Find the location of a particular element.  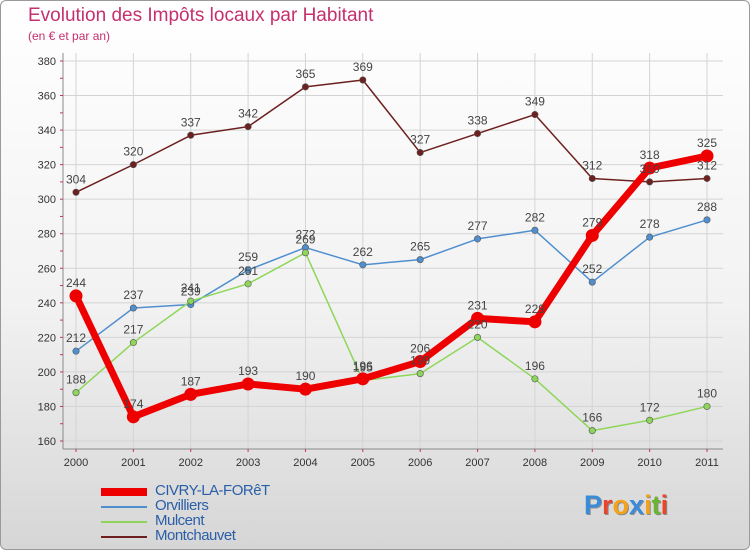

x-tick-label: 2010 is located at coordinates (649, 463).